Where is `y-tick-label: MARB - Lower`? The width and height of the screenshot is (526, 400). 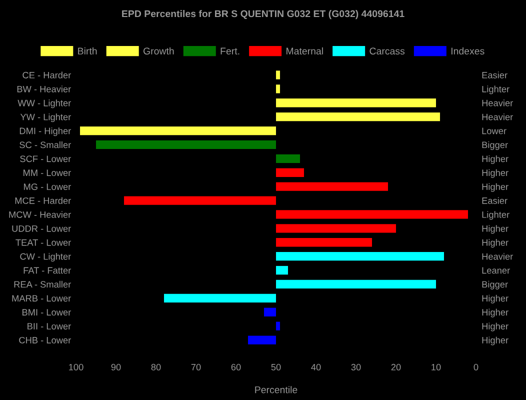
y-tick-label: MARB - Lower is located at coordinates (41, 298).